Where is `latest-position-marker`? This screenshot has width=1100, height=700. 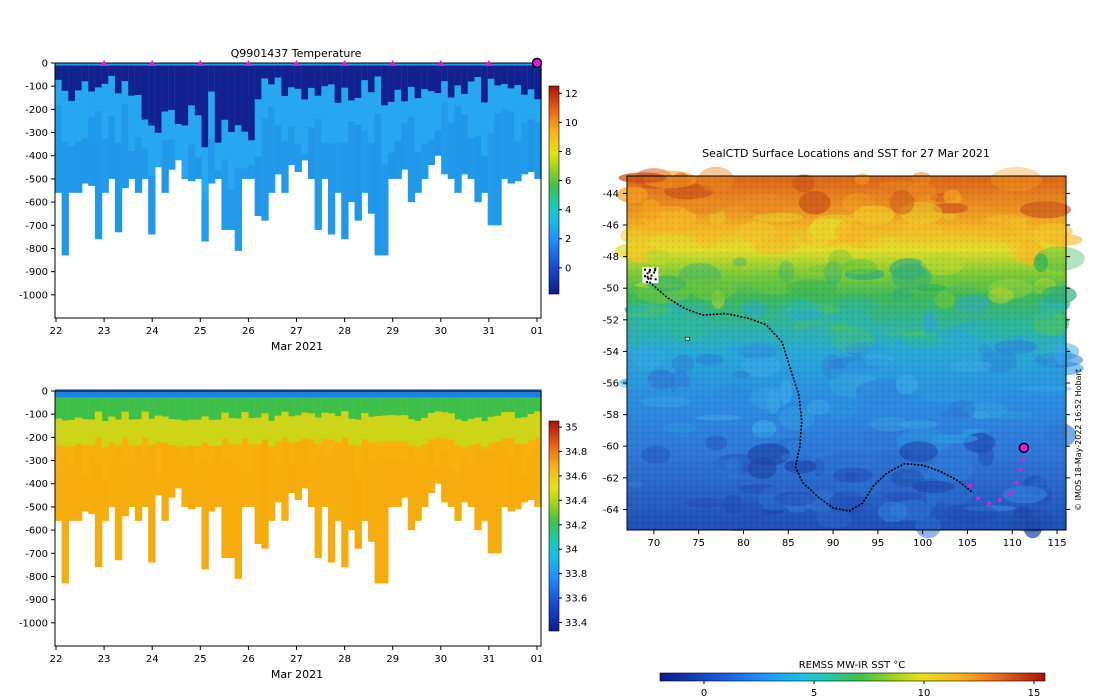
latest-position-marker is located at coordinates (1024, 448).